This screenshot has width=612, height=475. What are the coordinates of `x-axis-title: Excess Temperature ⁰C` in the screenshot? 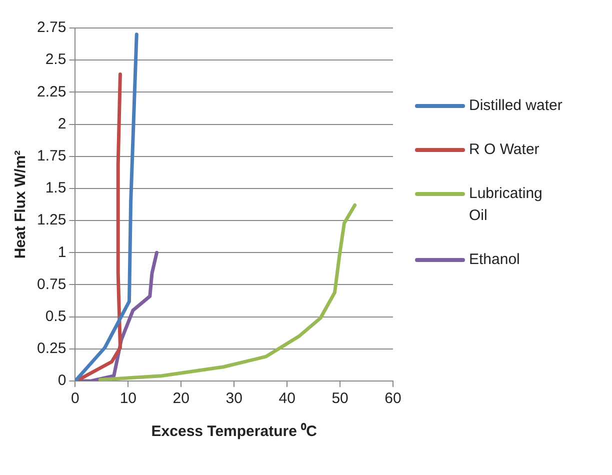 It's located at (234, 431).